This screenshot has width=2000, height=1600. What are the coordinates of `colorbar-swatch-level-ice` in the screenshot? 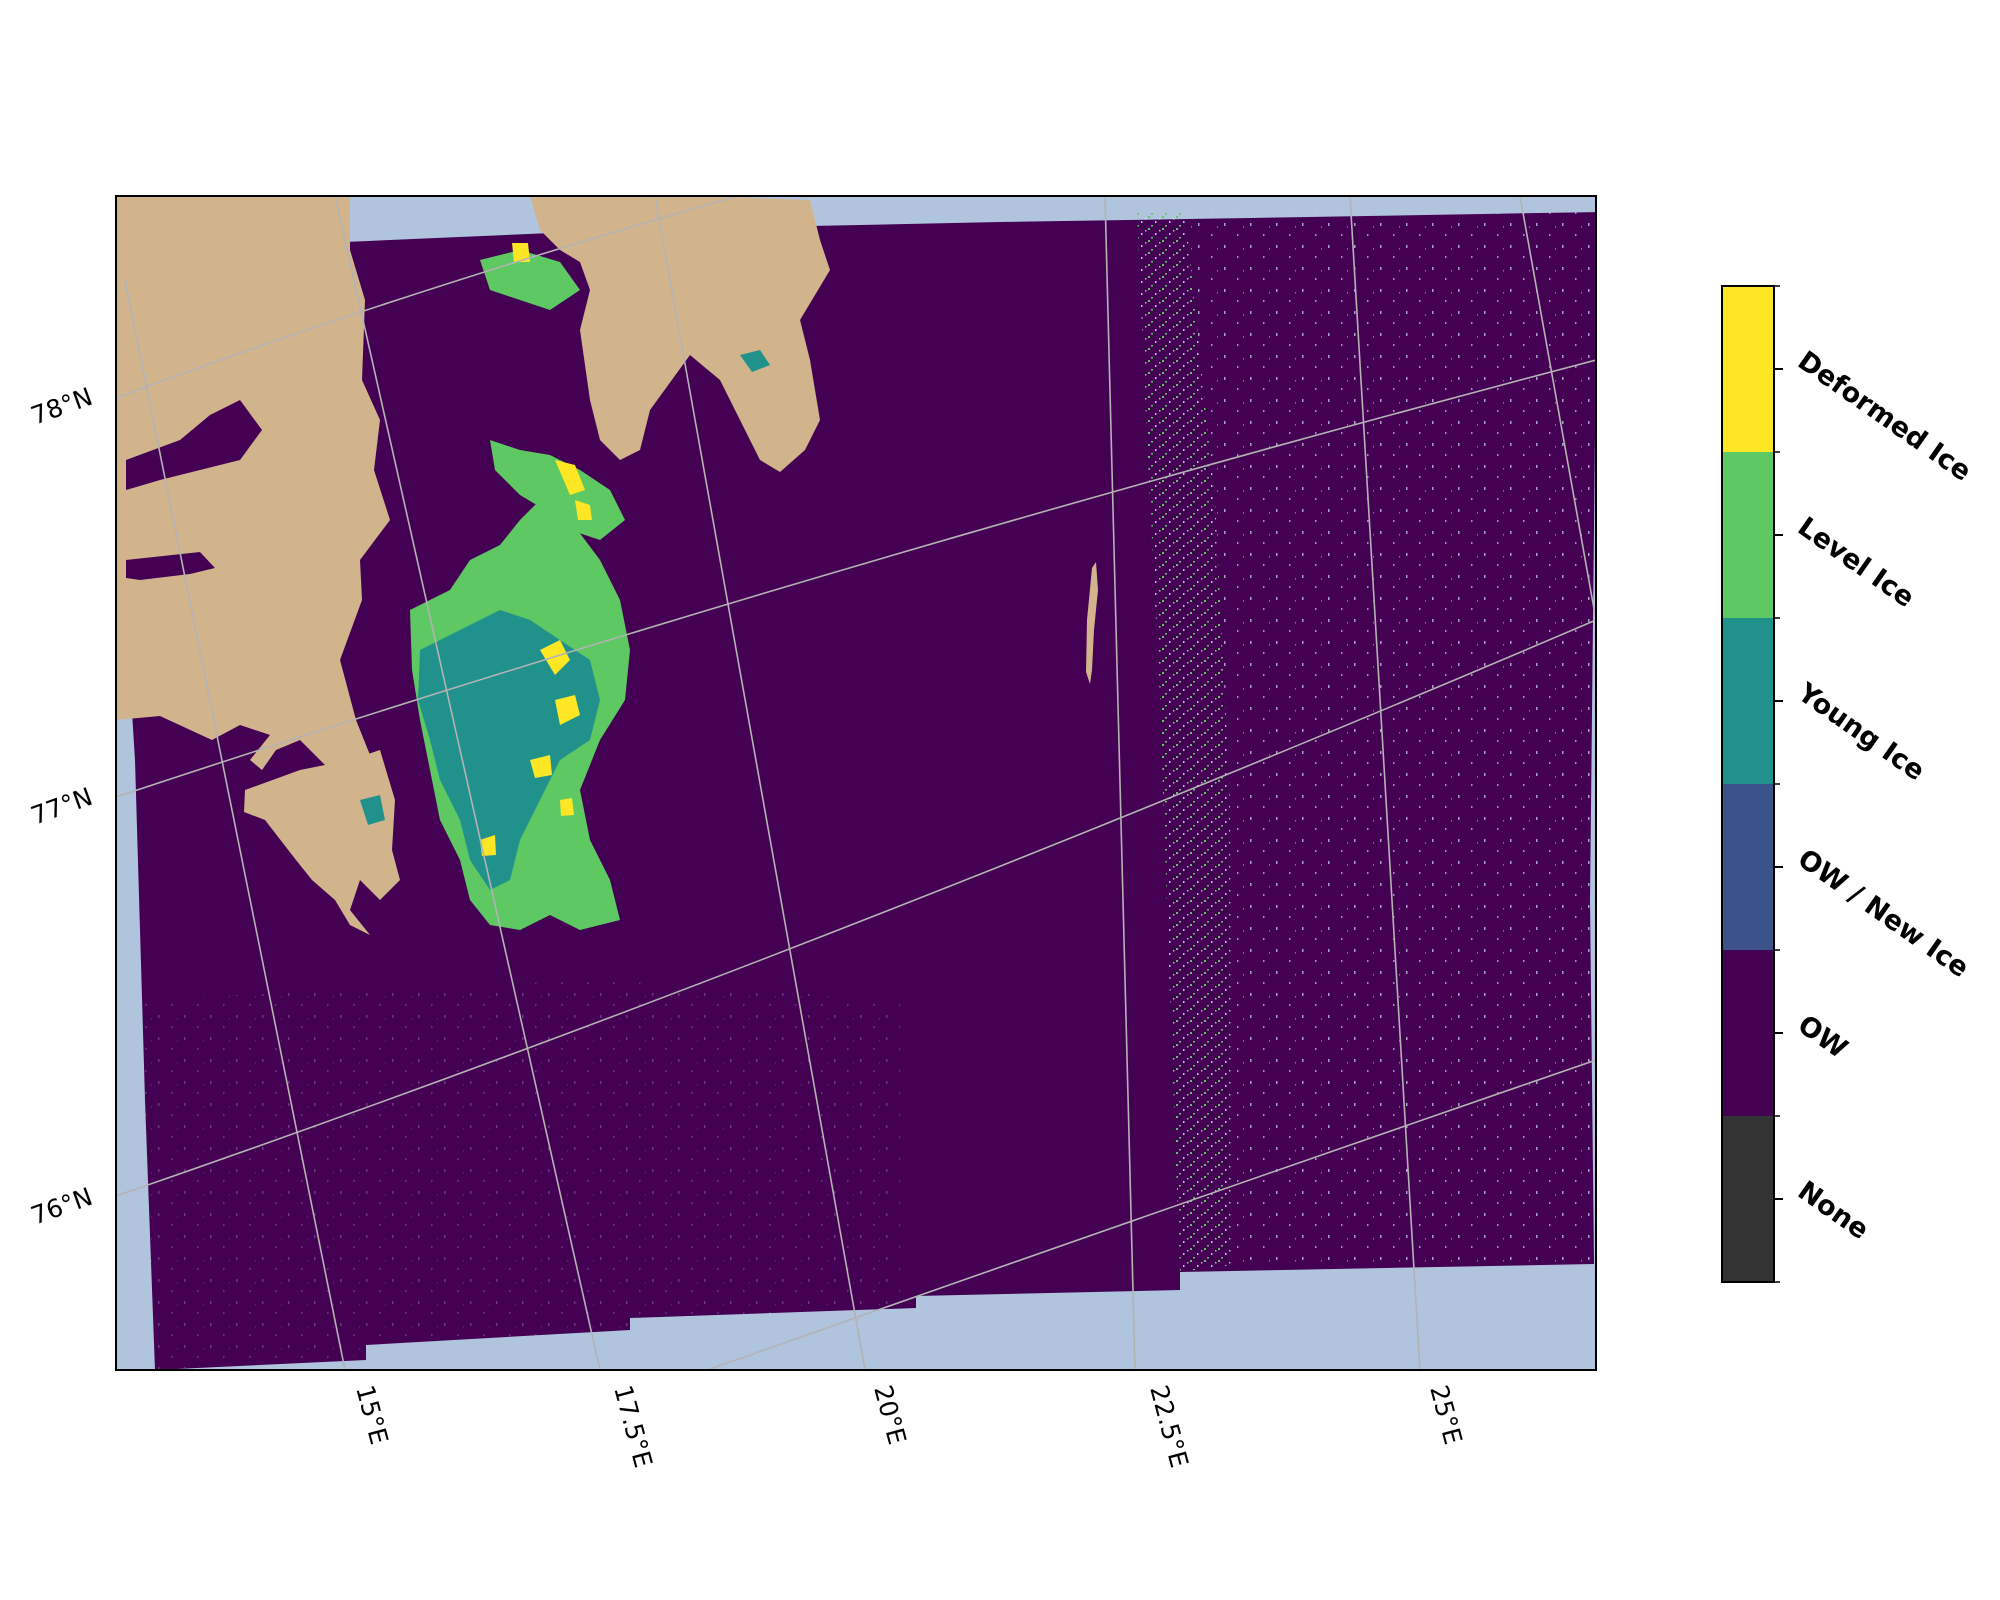 It's located at (1748, 535).